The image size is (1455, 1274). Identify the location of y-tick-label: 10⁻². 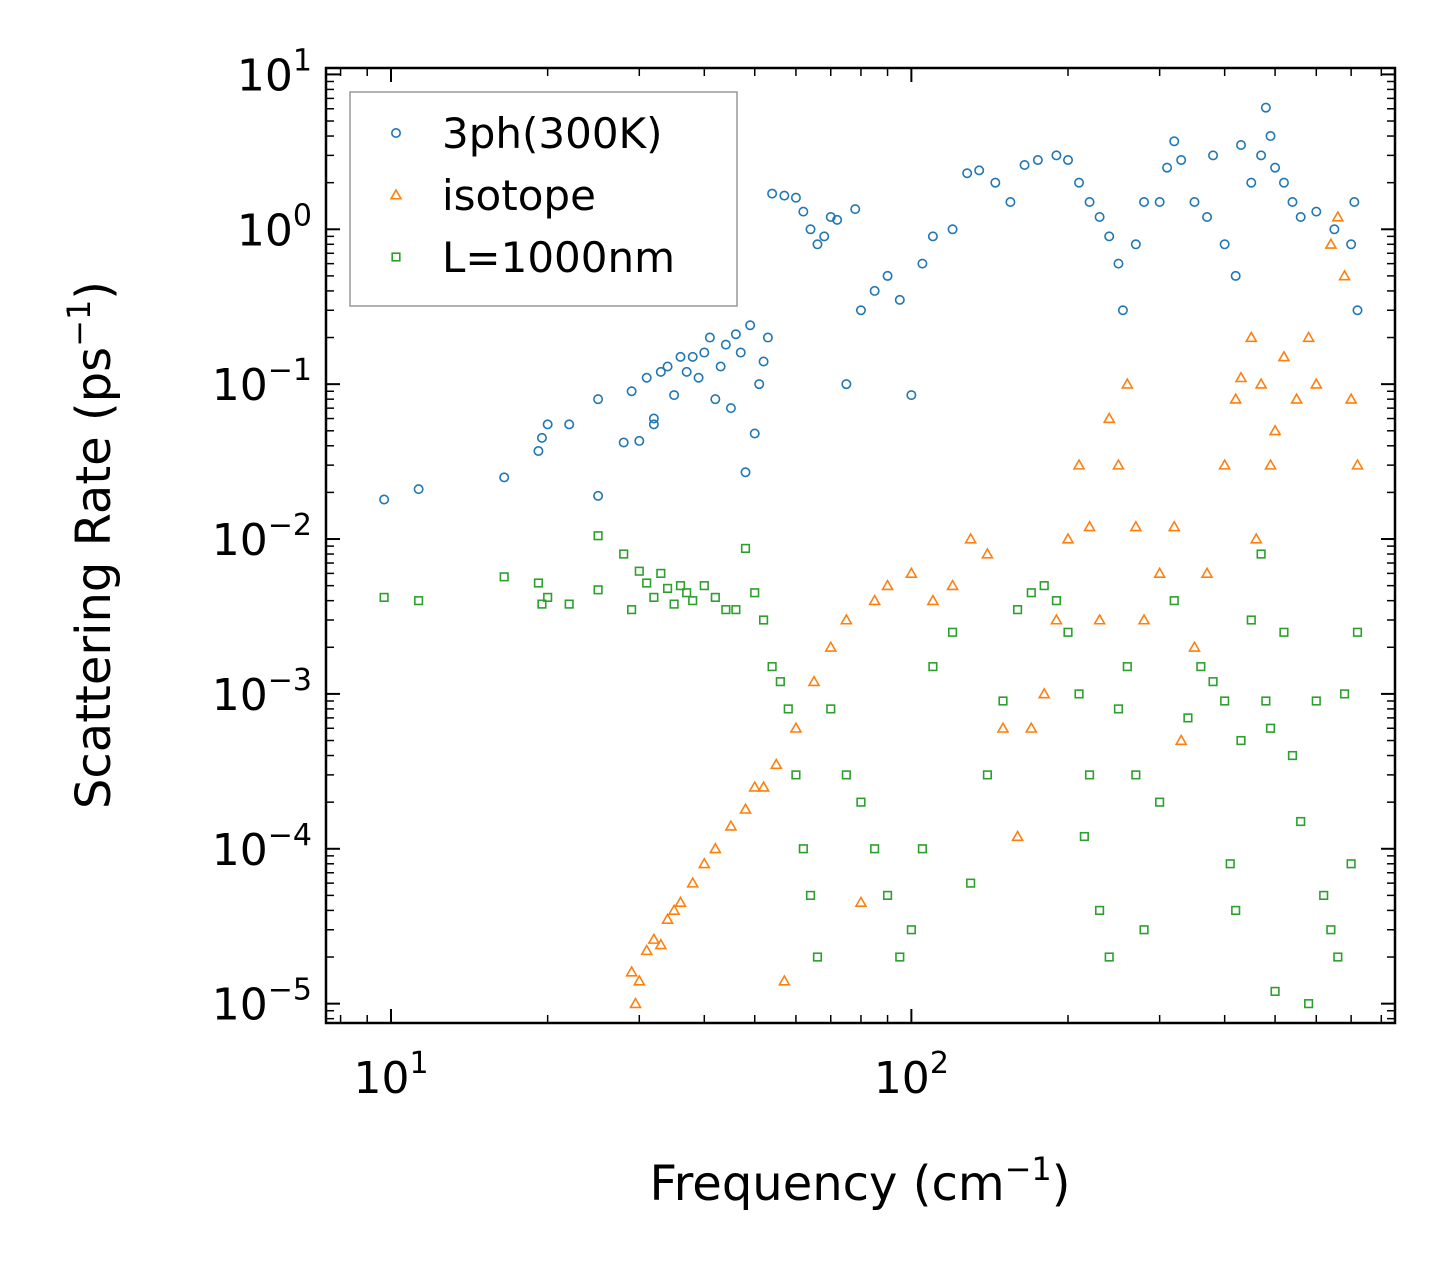
(262, 537).